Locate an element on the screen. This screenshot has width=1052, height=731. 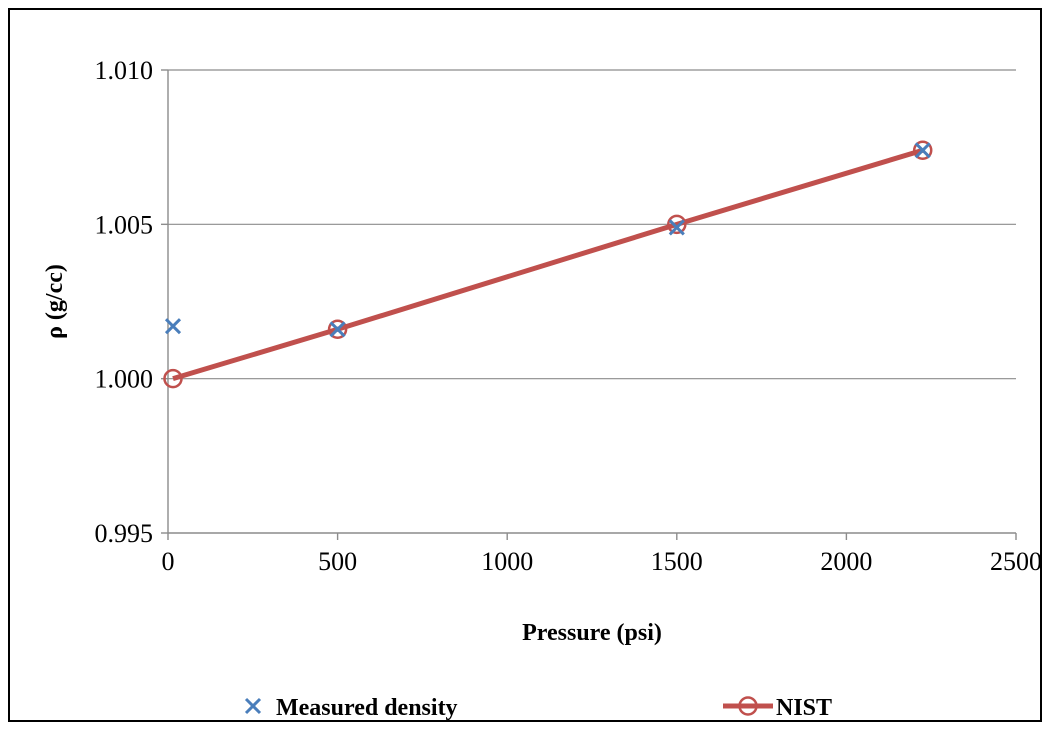
legend-marker-measured-density is located at coordinates (253, 706).